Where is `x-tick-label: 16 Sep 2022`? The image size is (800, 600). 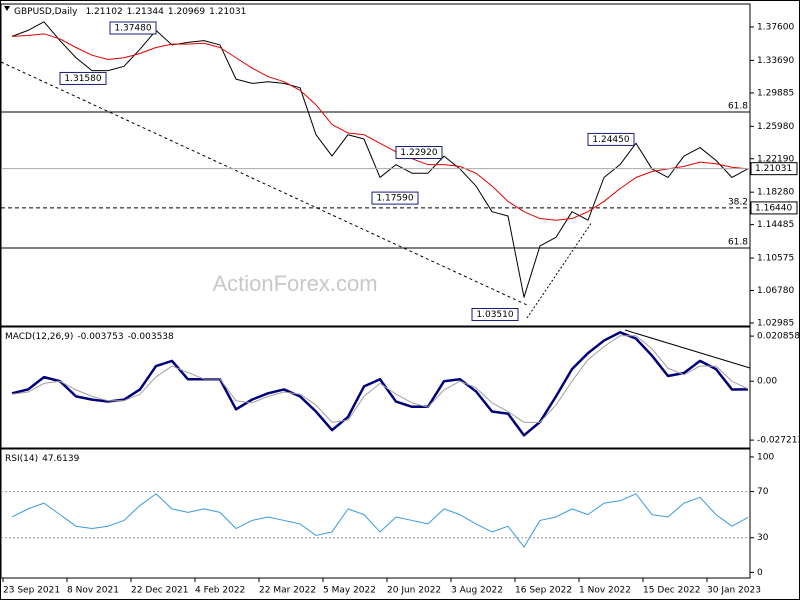
x-tick-label: 16 Sep 2022 is located at coordinates (543, 591).